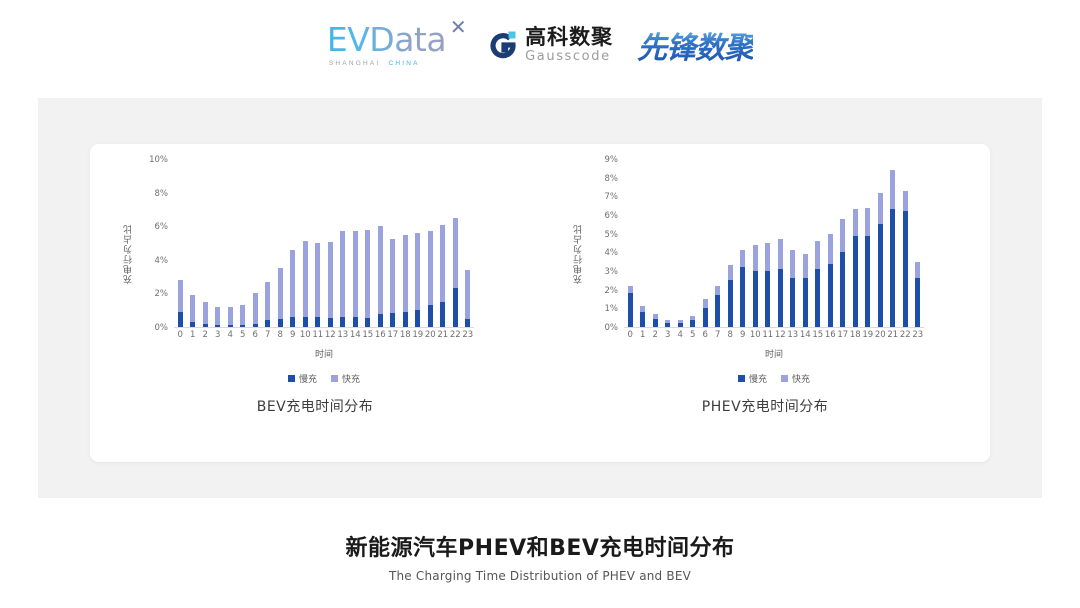  Describe the element at coordinates (611, 216) in the screenshot. I see `phev-y-tick: 6%` at that location.